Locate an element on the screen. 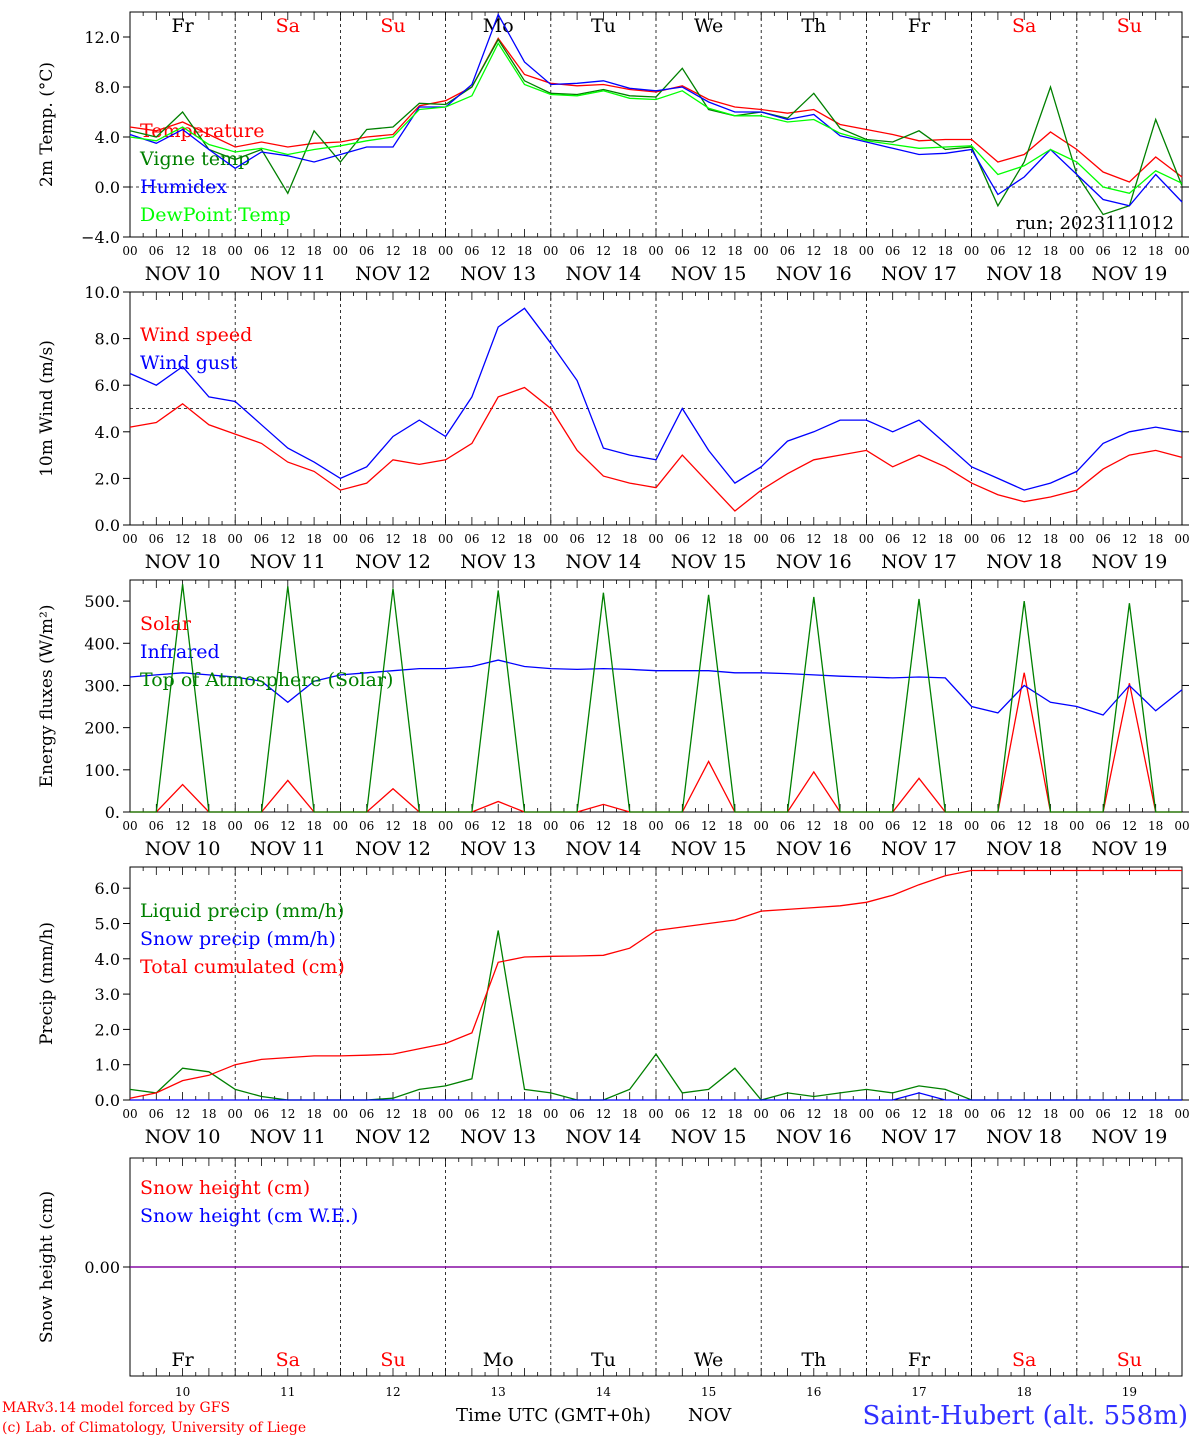 The width and height of the screenshot is (1194, 1440). time-axis-label: Time UTC (GMT+0h) is located at coordinates (553, 1415).